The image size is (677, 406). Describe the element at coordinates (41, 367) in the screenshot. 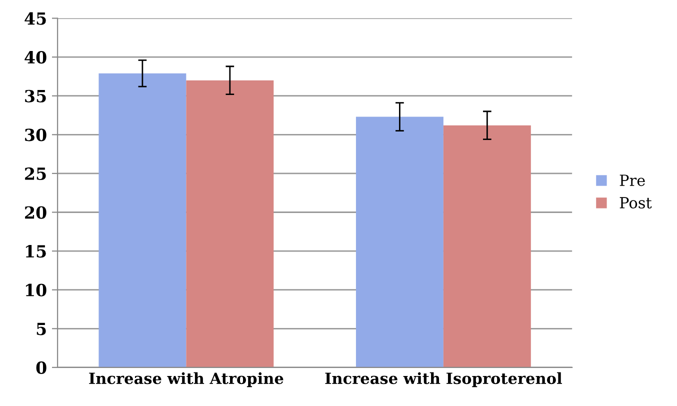

I see `y-tick-label: 0` at that location.